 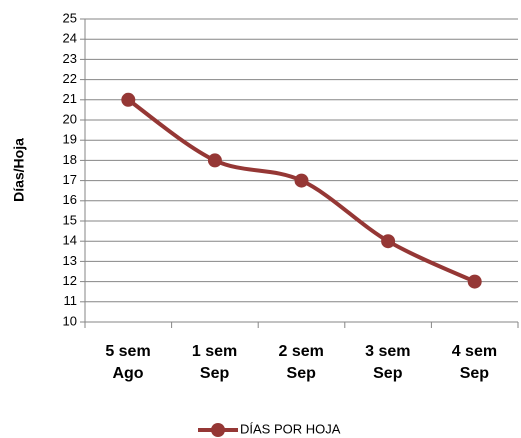 What do you see at coordinates (70, 280) in the screenshot?
I see `y-tick-label: 12` at bounding box center [70, 280].